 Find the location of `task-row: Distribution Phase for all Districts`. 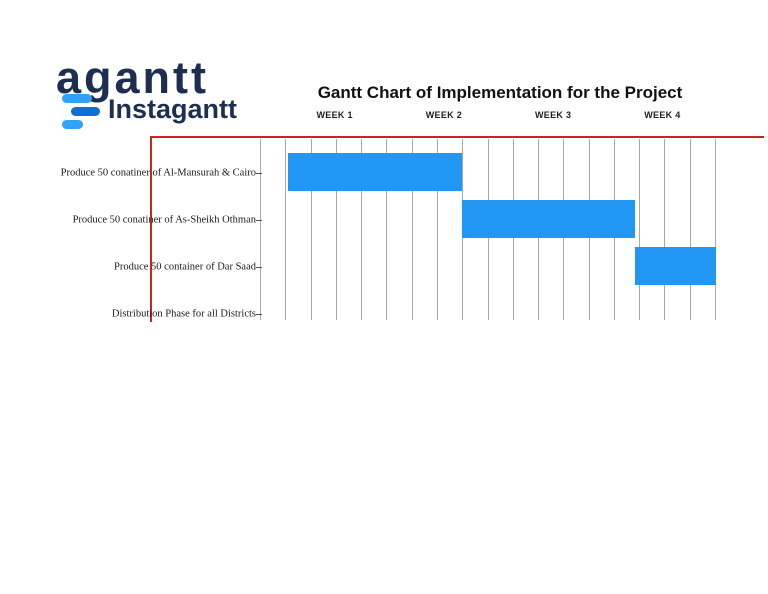

task-row: Distribution Phase for all Districts is located at coordinates (384, 305).